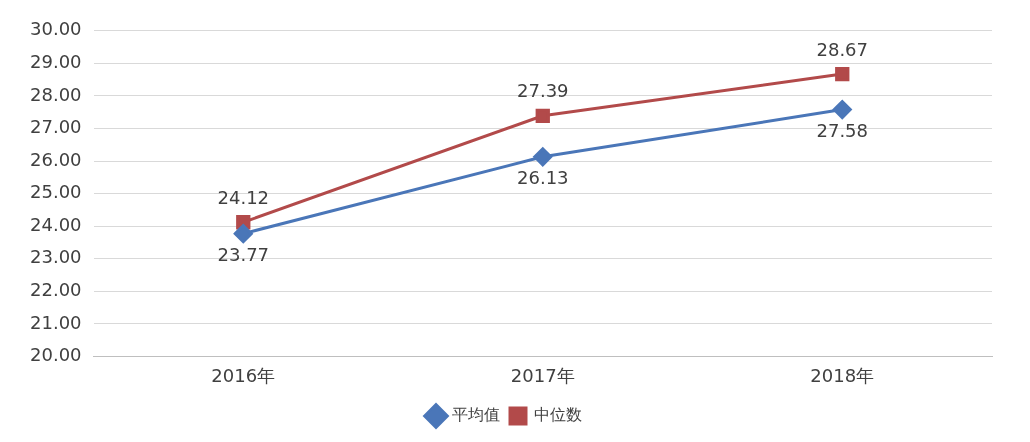  I want to click on y-tick-label: 30.00, so click(56, 29).